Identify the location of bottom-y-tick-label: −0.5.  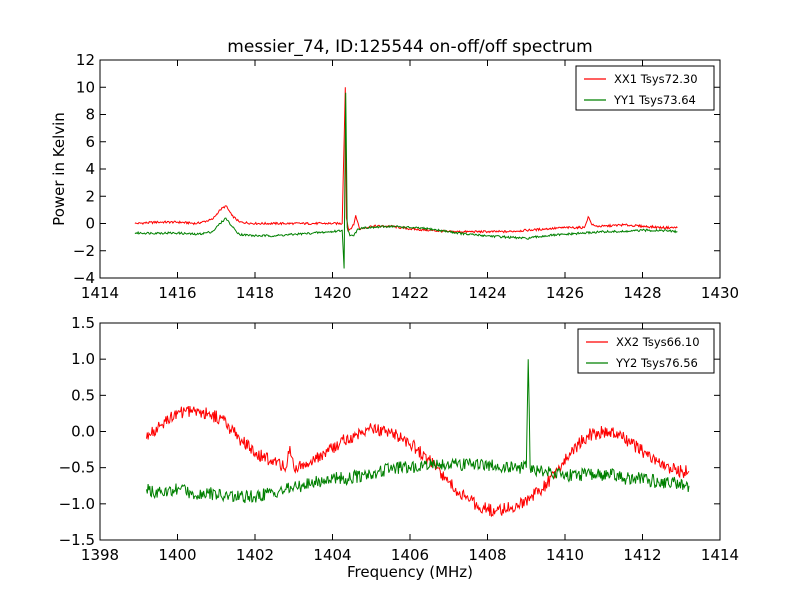
(77, 468).